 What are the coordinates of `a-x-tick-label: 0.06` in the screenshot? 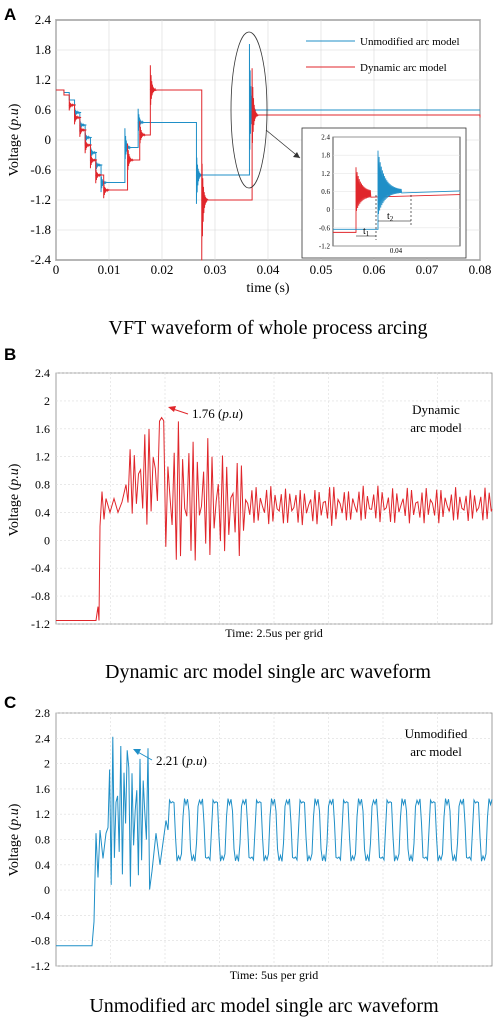 It's located at (374, 269).